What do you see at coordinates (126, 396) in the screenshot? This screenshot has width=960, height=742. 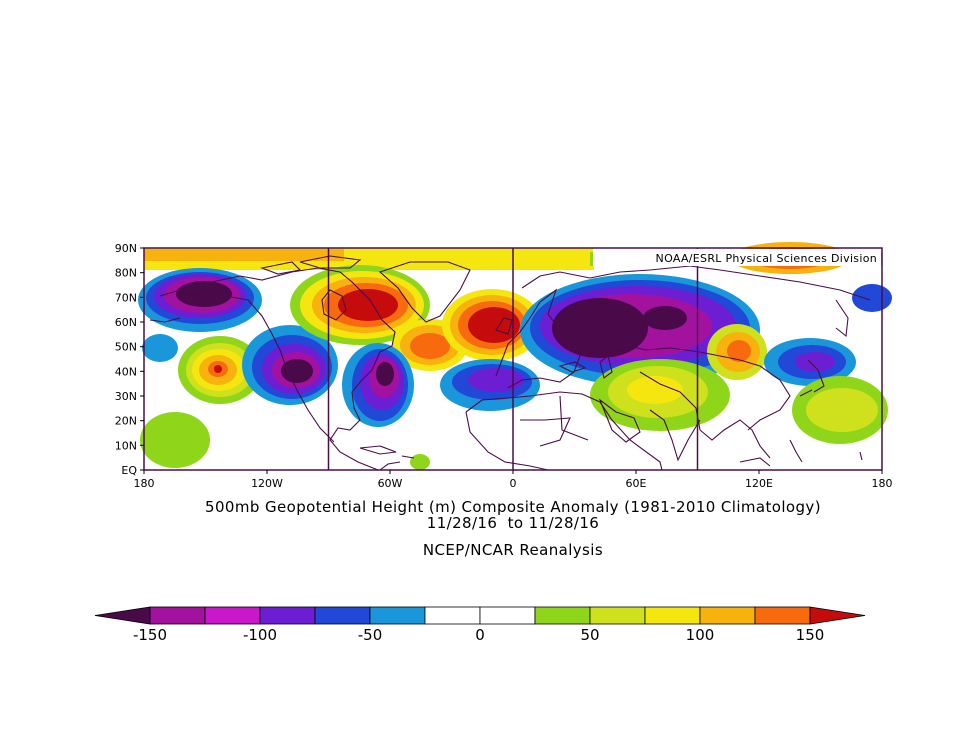 I see `lat-label-30n: 30N` at bounding box center [126, 396].